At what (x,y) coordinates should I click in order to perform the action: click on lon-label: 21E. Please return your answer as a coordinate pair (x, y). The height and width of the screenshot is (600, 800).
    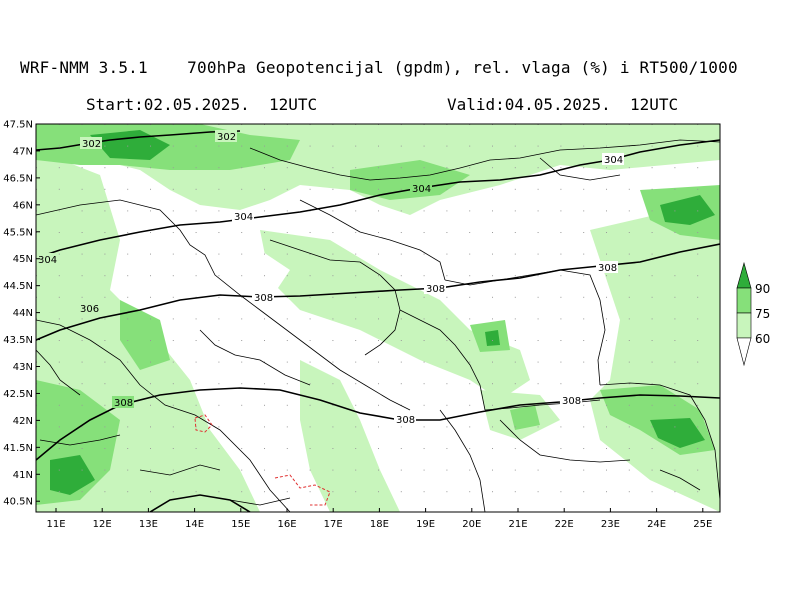
    Looking at the image, I should click on (517, 524).